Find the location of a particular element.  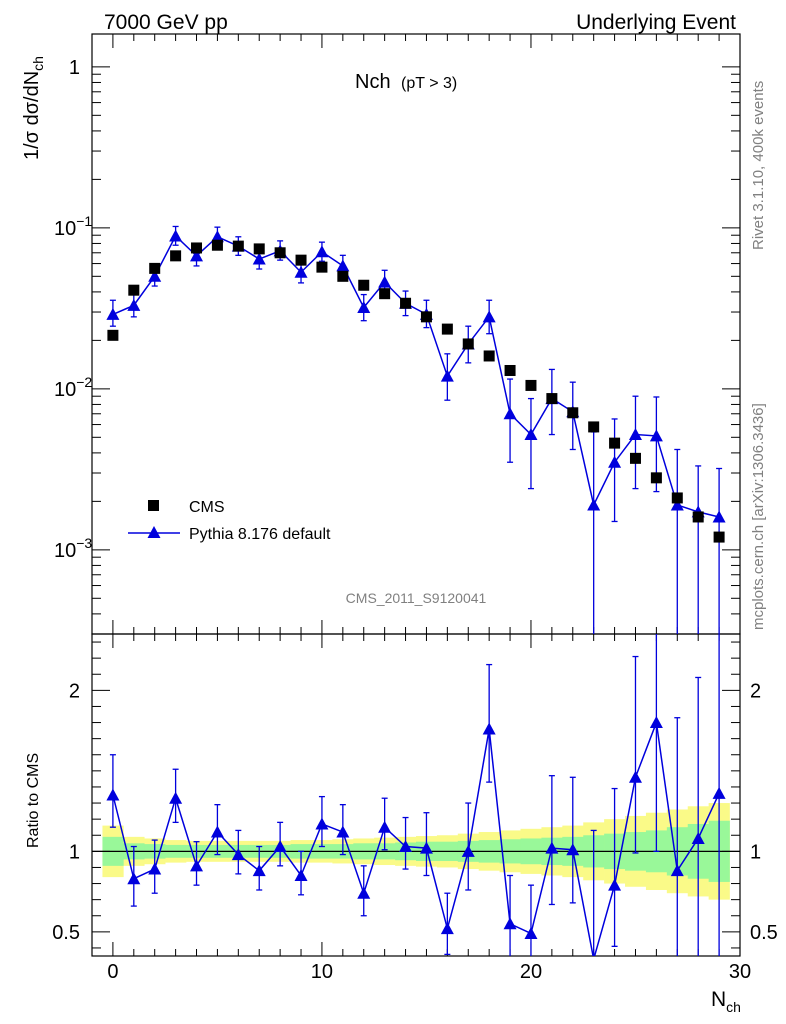

side-label-rivet: Rivet 3.1.10, 400k events is located at coordinates (758, 165).